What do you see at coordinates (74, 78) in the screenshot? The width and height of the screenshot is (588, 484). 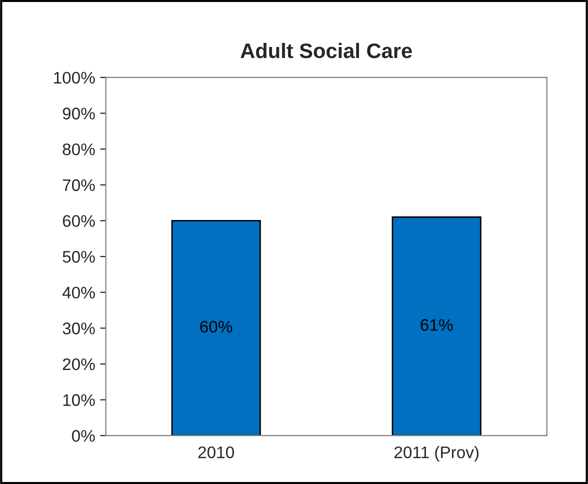 I see `y-tick-label: 100%` at bounding box center [74, 78].